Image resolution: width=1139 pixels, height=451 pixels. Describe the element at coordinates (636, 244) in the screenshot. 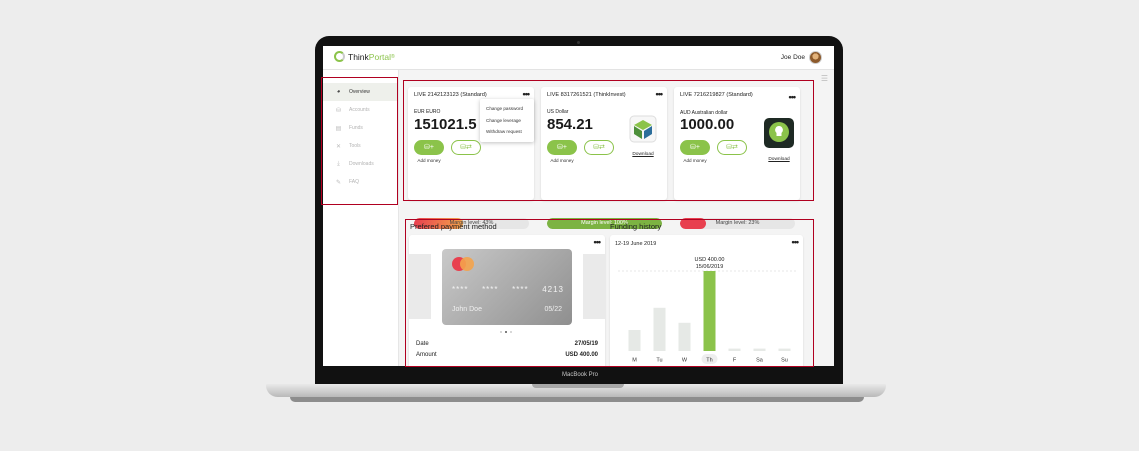

I see `date-range: 12-19 June 2019` at that location.